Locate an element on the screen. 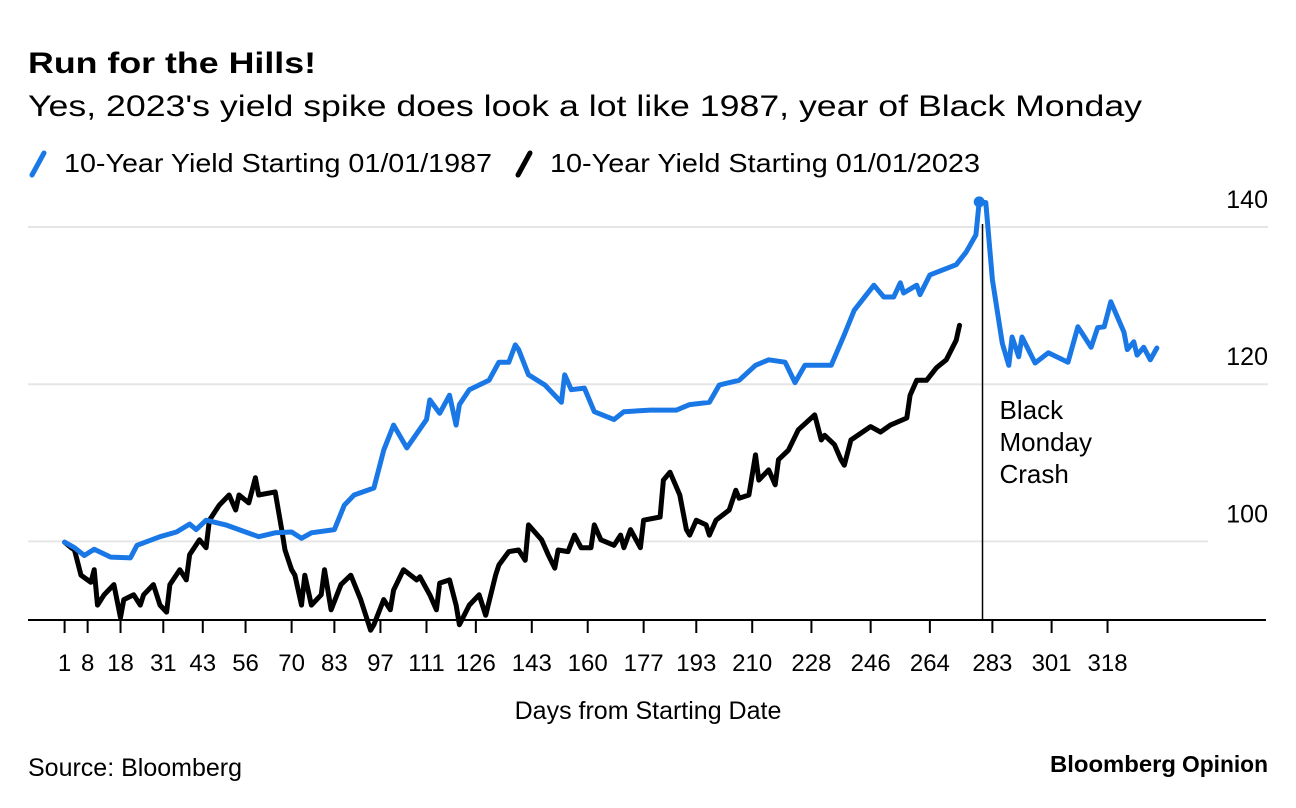 This screenshot has width=1296, height=808. y-tick-label-120: 120 is located at coordinates (1247, 357).